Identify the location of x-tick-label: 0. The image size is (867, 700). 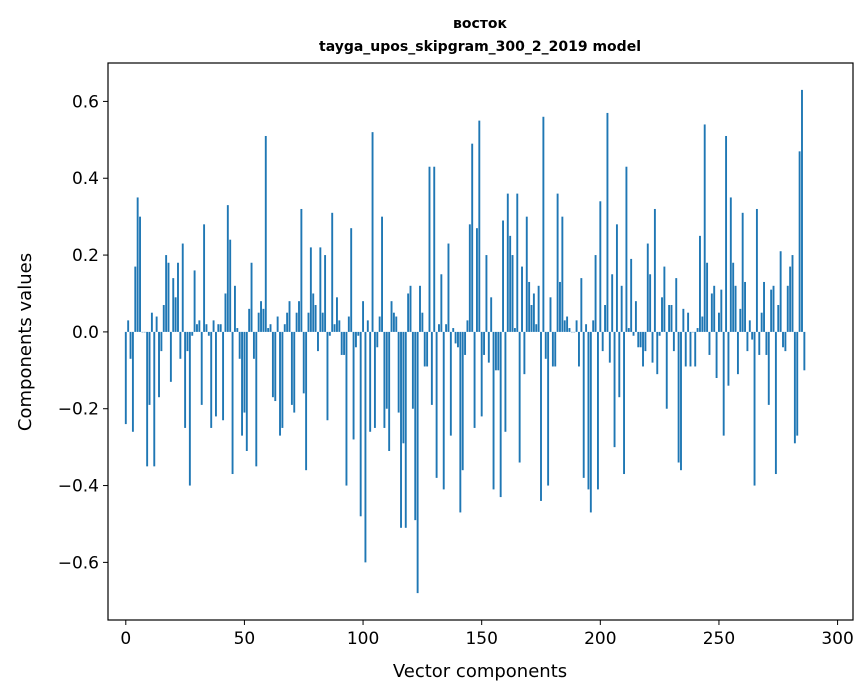
(125, 639).